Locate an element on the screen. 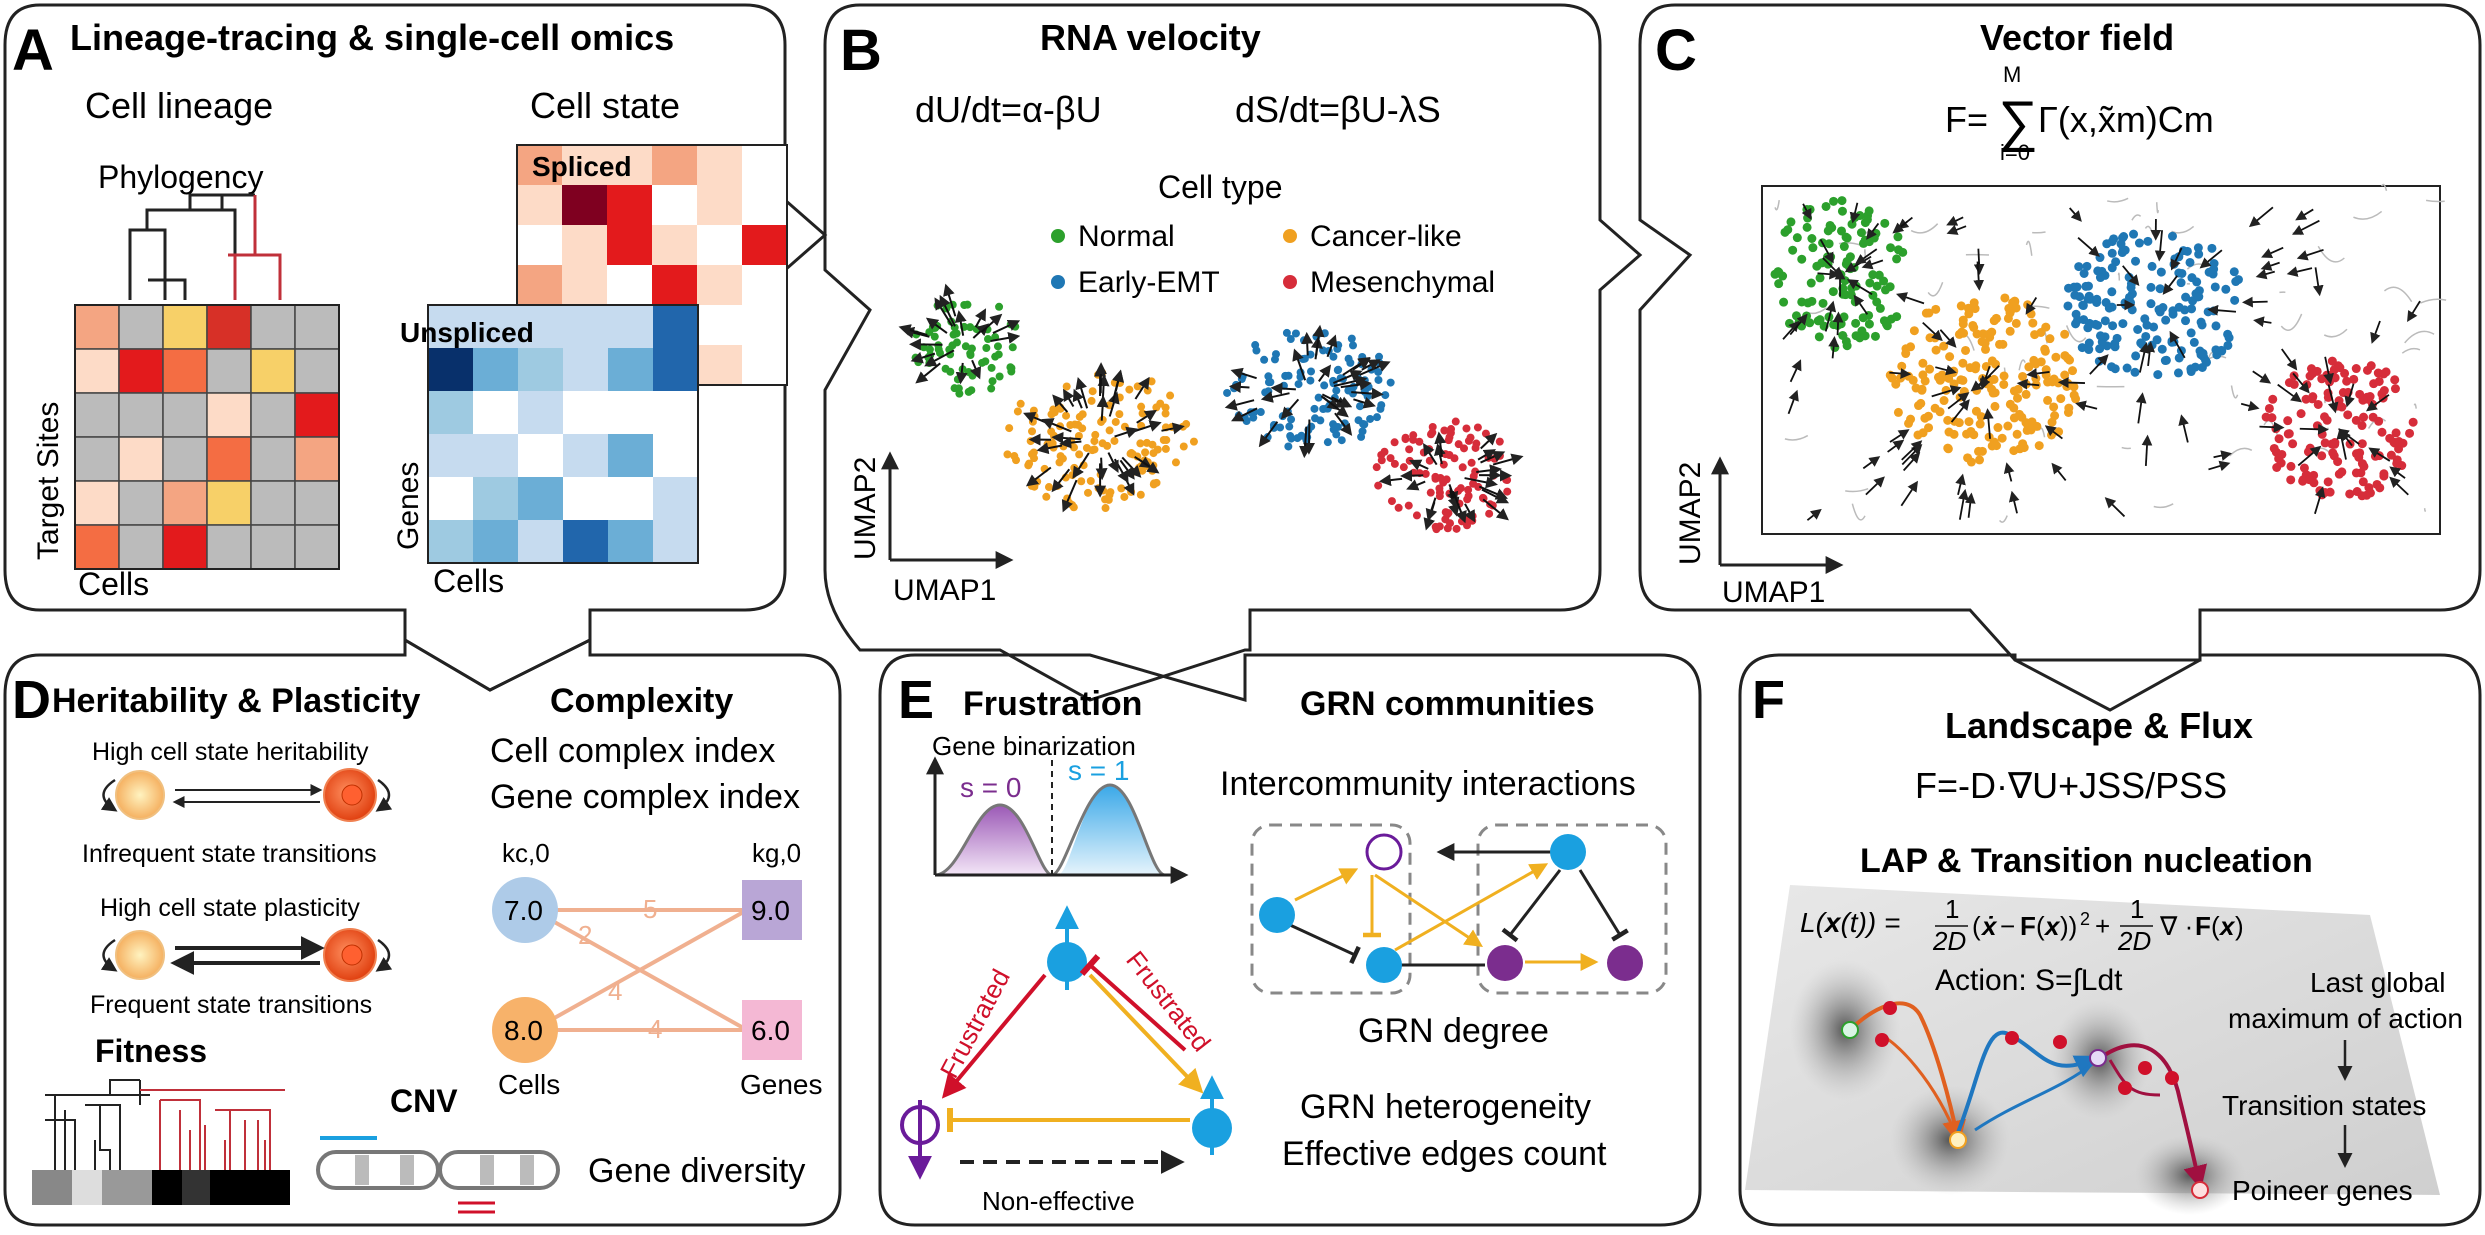  vf-sum-top: M is located at coordinates (2012, 74).